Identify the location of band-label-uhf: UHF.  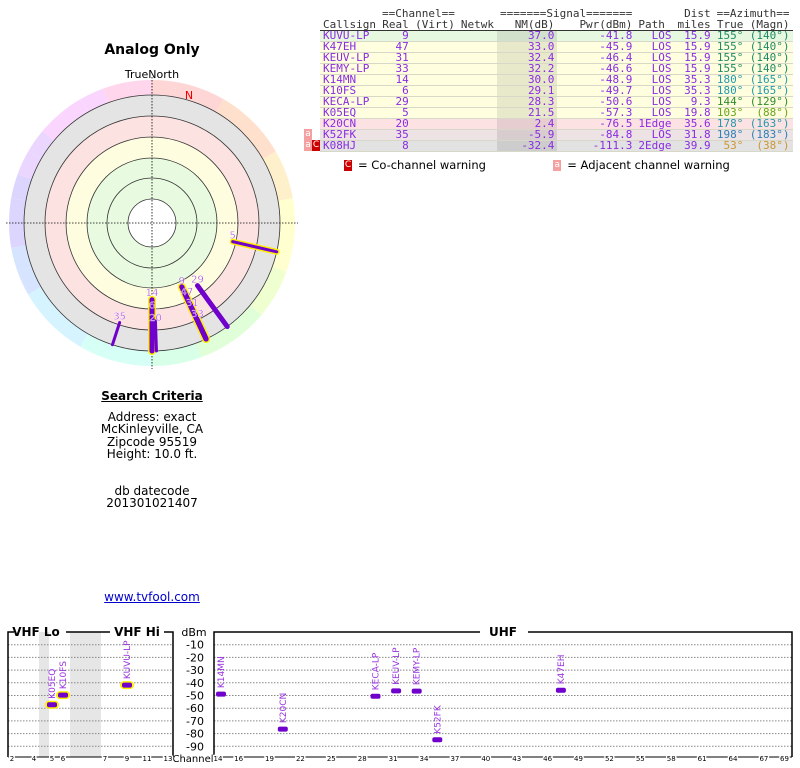
(503, 632).